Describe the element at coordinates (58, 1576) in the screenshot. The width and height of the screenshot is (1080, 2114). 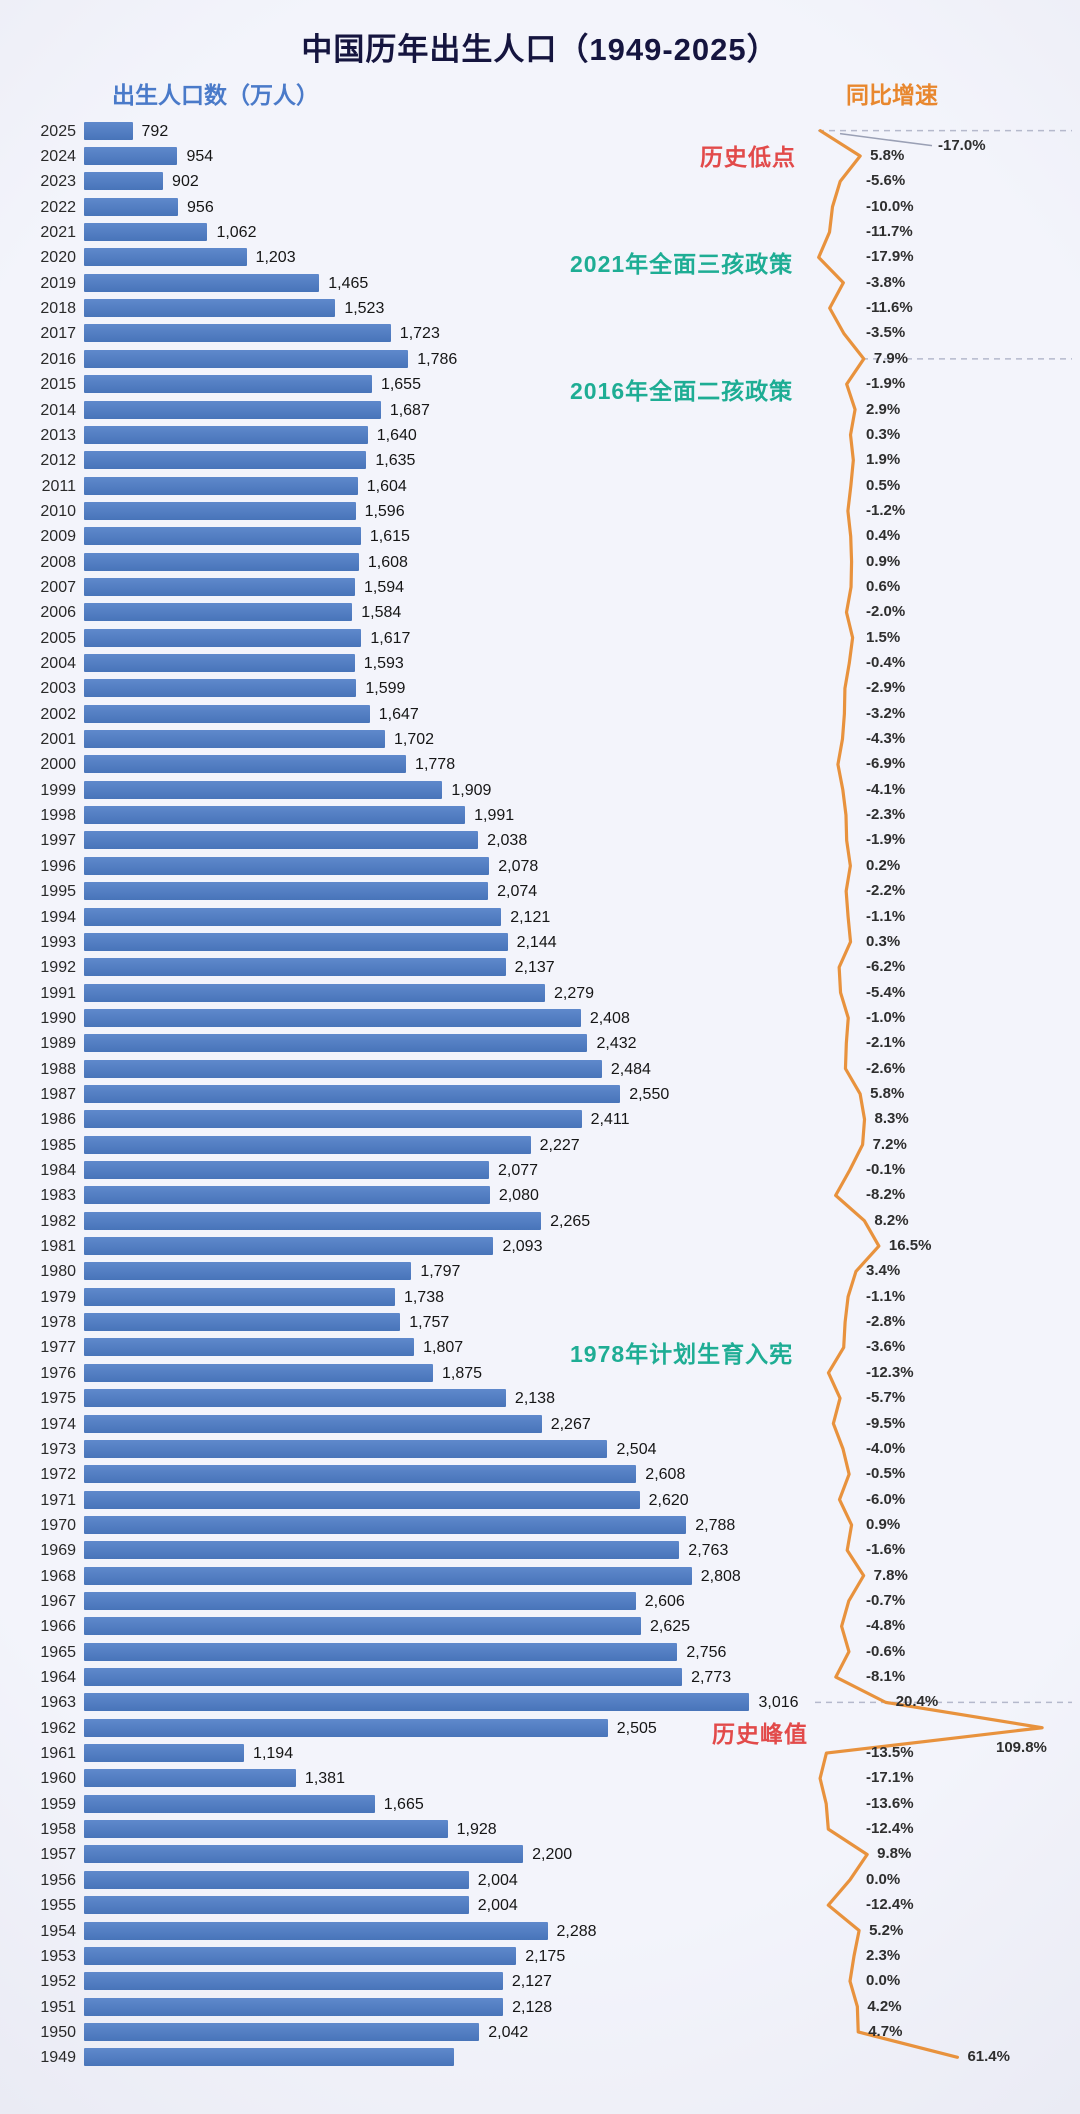
I see `chart-row-year-label: 1968` at that location.